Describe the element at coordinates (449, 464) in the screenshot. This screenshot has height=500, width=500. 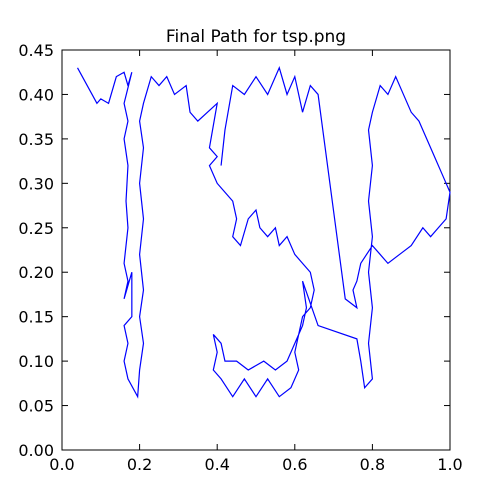
I see `x-tick-label: 1.0` at that location.